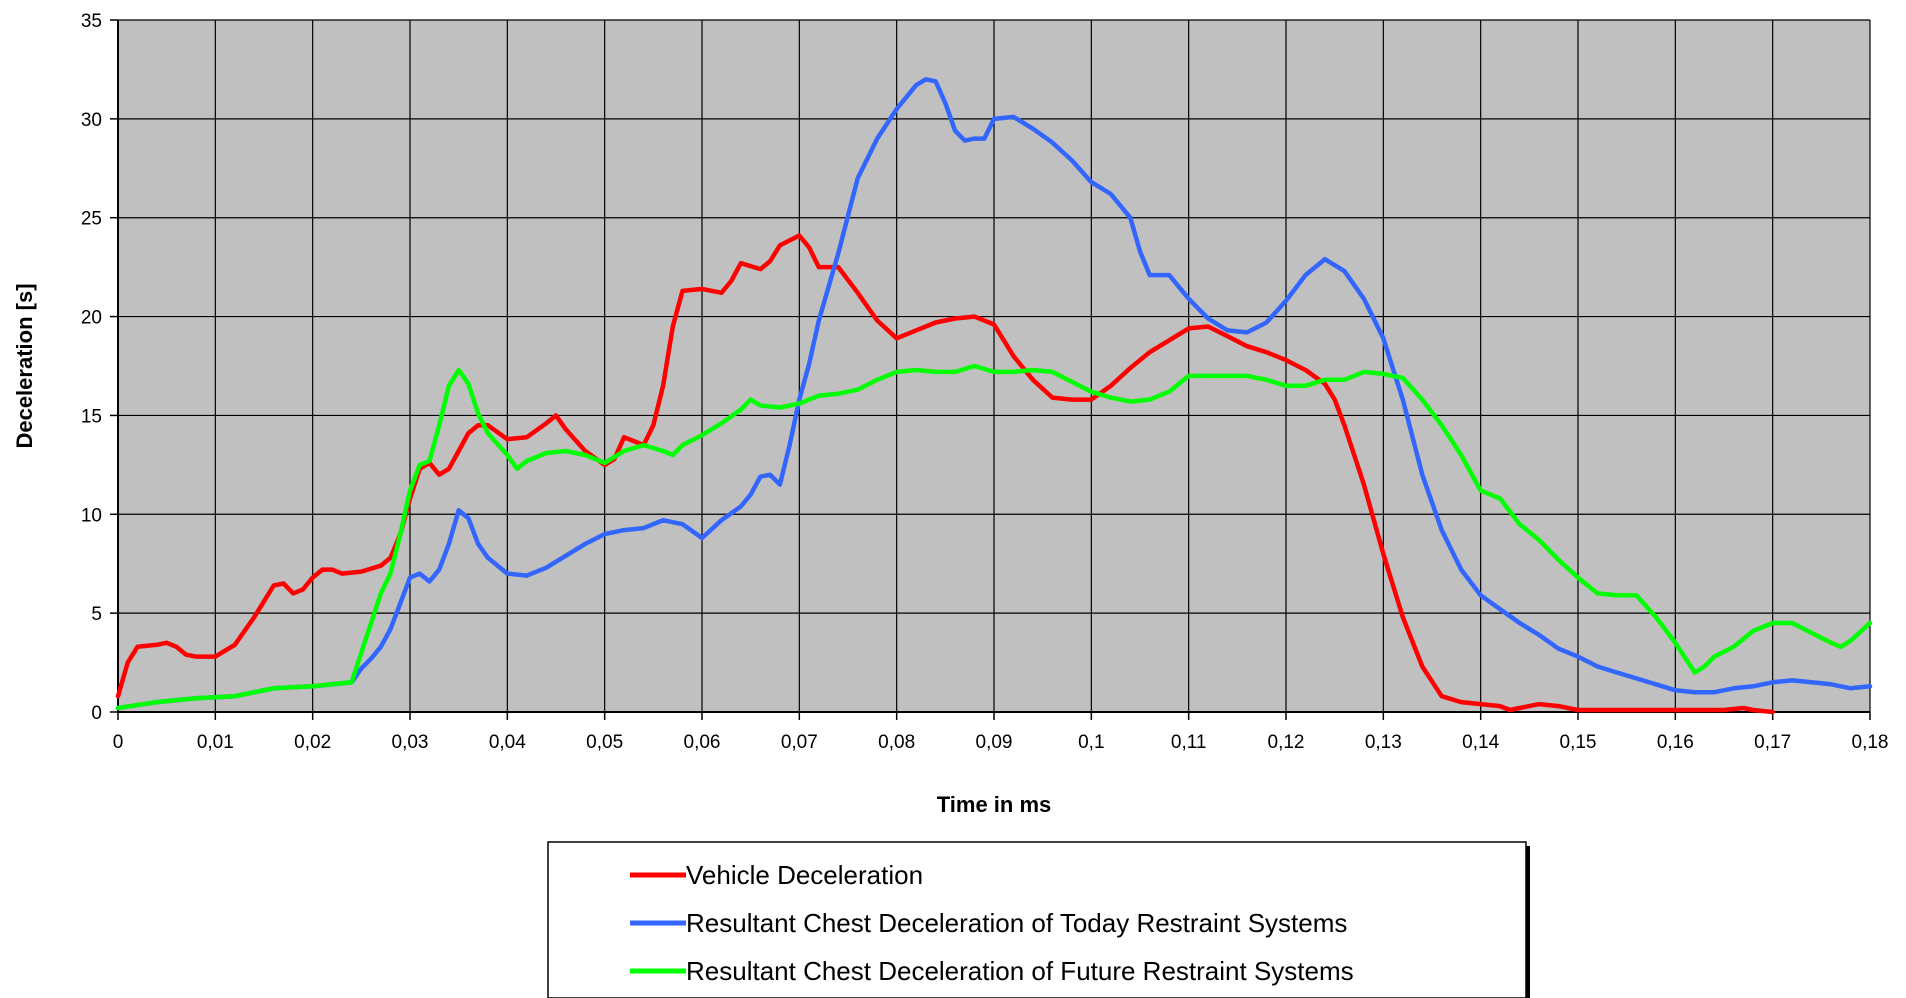  What do you see at coordinates (1189, 742) in the screenshot?
I see `x-tick-label: 0,11` at bounding box center [1189, 742].